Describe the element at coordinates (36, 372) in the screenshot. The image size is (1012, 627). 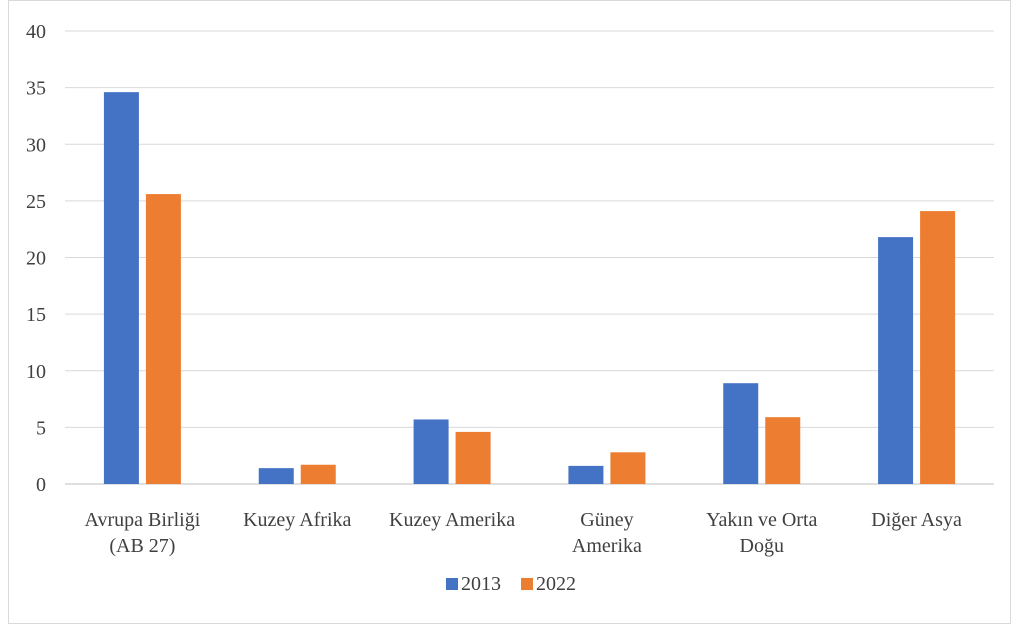
I see `y-tick-label: 10` at that location.